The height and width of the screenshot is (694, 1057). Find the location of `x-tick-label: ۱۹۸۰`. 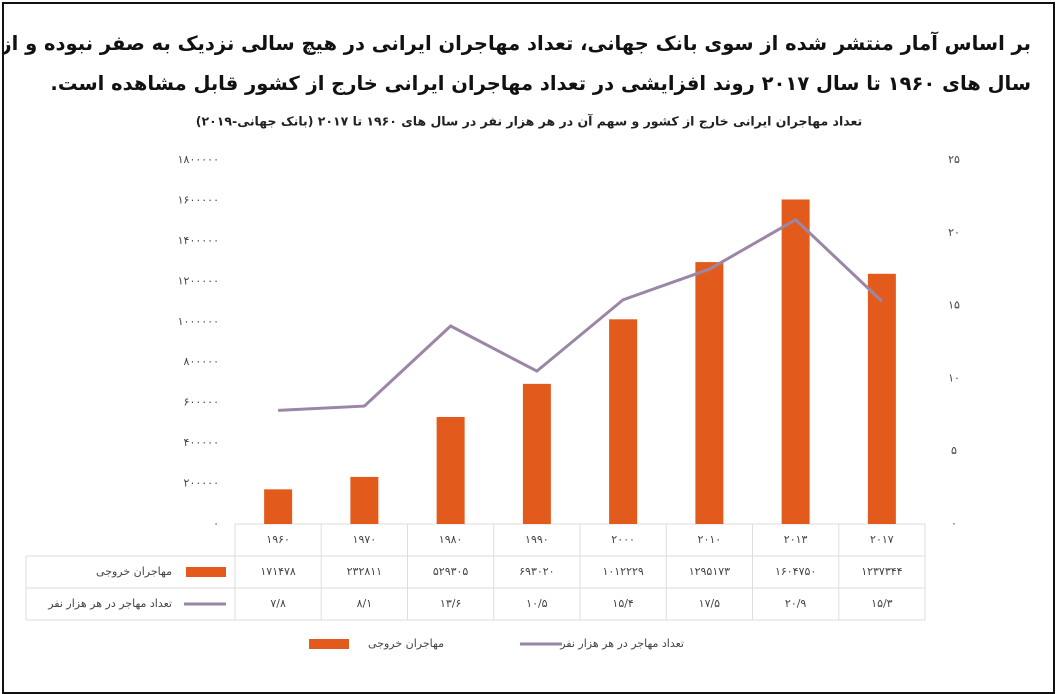

x-tick-label: ۱۹۸۰ is located at coordinates (451, 539).